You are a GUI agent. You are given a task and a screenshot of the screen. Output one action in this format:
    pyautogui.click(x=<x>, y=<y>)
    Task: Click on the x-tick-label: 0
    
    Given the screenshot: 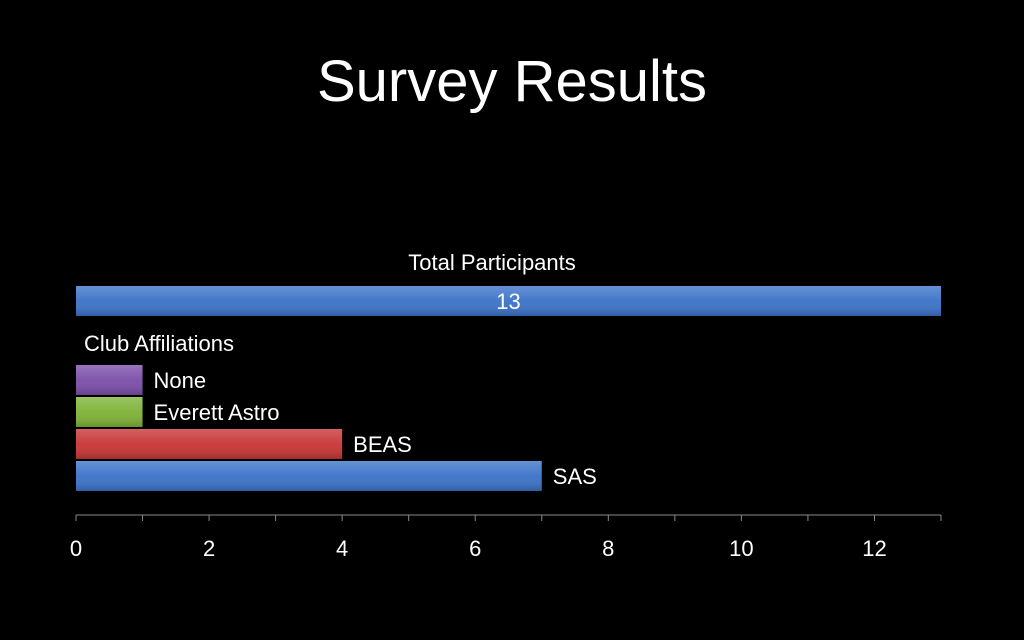 What is the action you would take?
    pyautogui.click(x=76, y=548)
    